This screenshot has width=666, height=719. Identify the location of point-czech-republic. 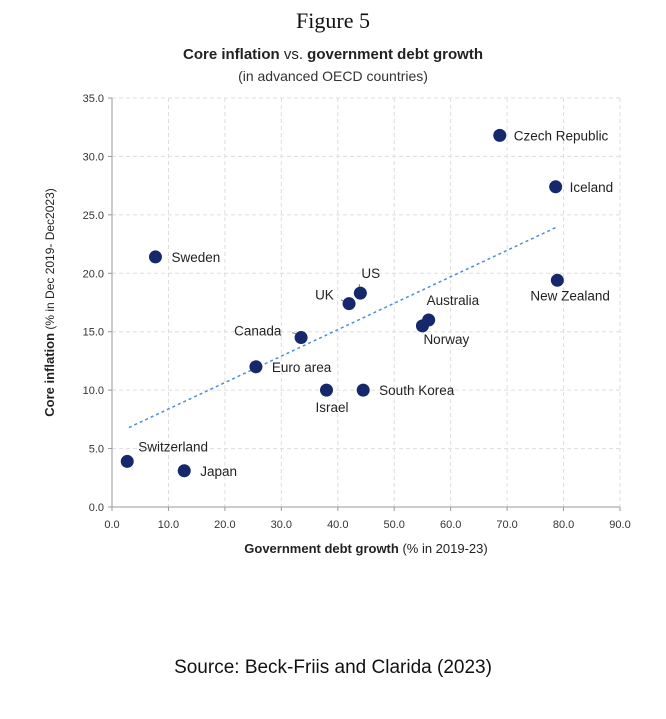
(500, 135).